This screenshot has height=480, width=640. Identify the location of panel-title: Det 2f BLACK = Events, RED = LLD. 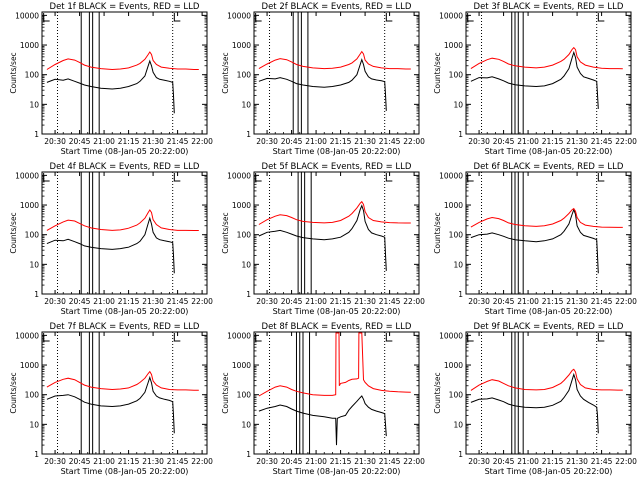
(337, 7).